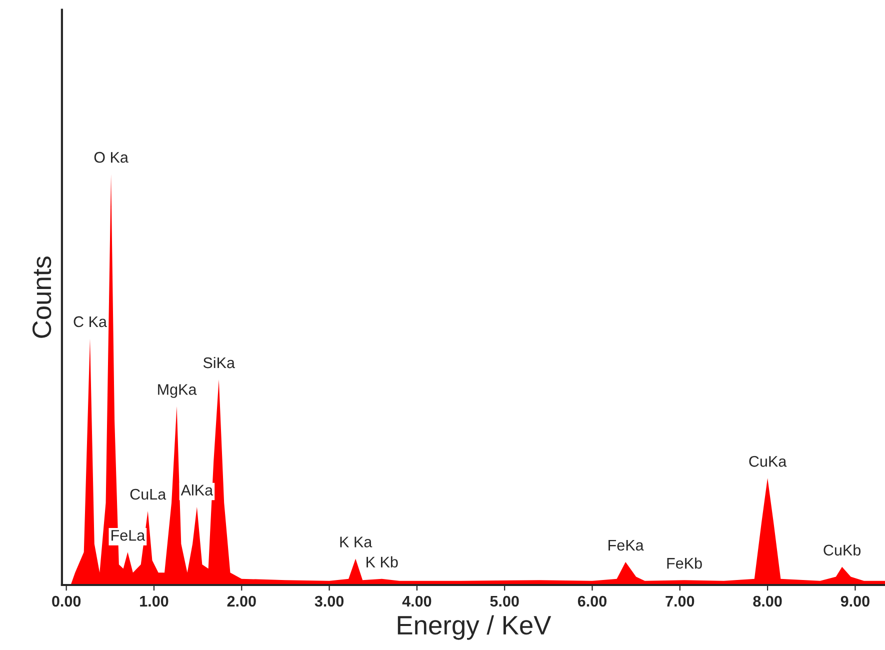  What do you see at coordinates (197, 490) in the screenshot?
I see `annotation: AlKa` at bounding box center [197, 490].